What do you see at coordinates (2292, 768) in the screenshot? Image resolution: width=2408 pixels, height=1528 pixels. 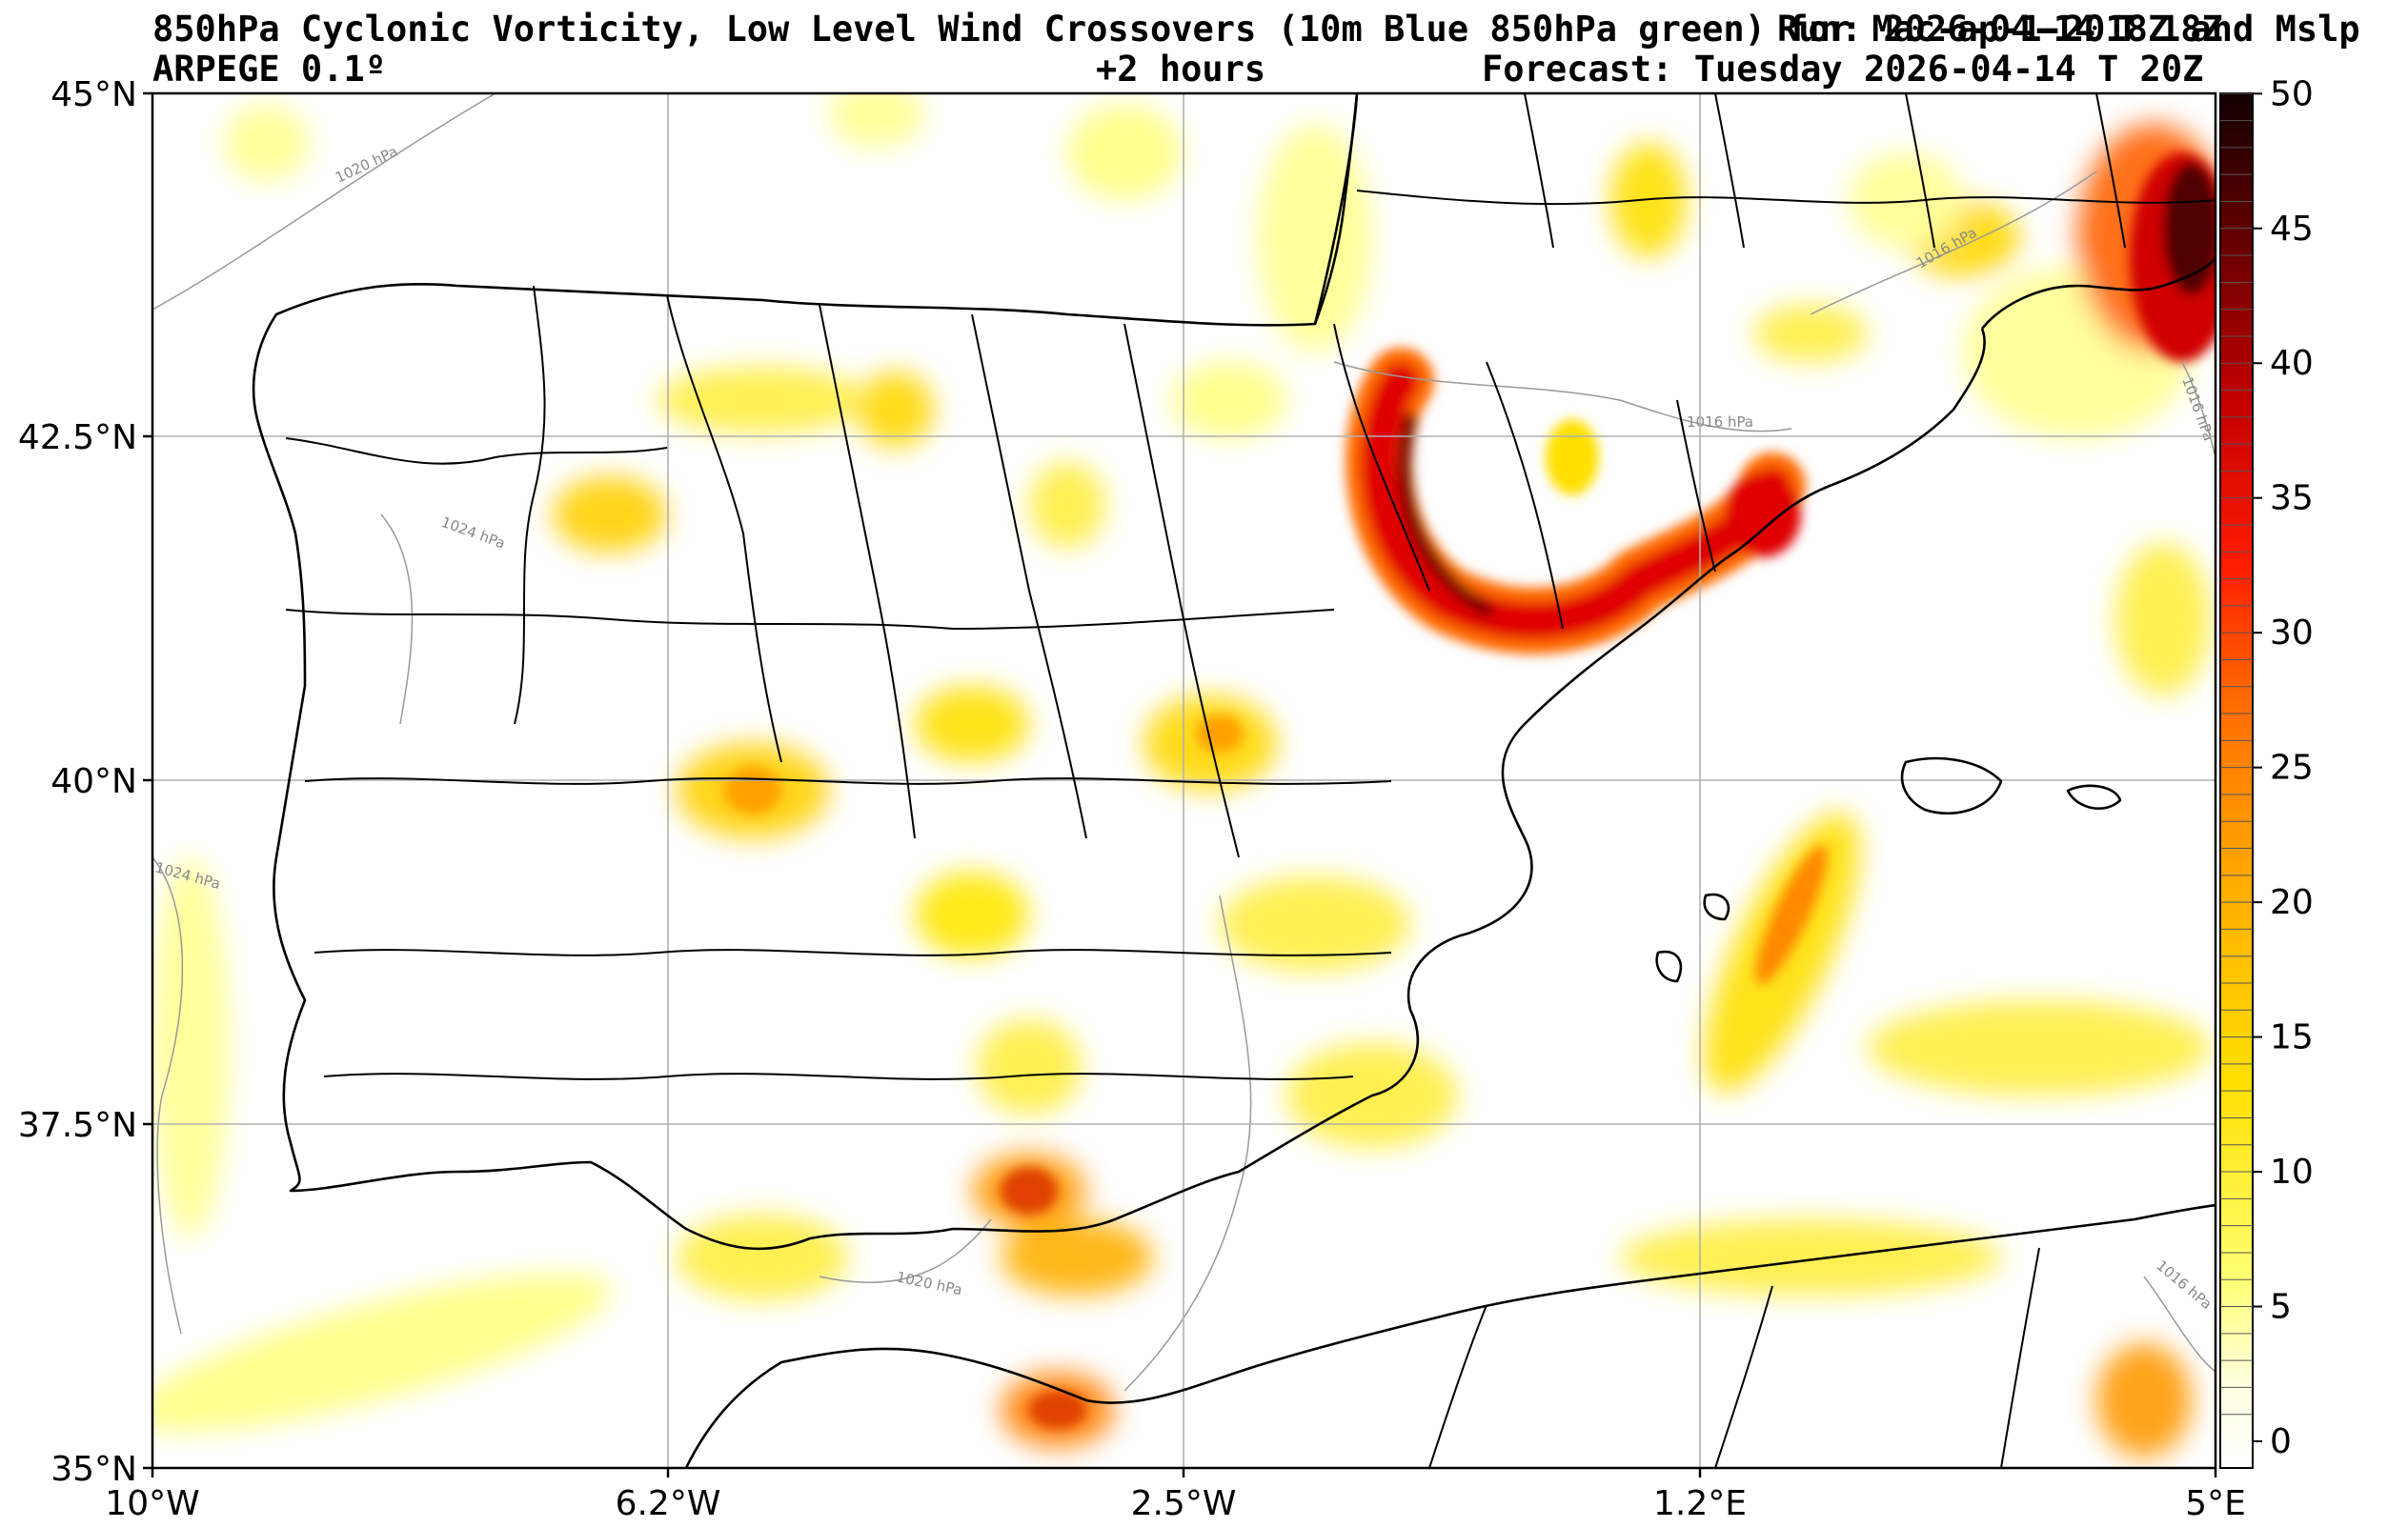 I see `colorbar-tick-label: 25` at bounding box center [2292, 768].